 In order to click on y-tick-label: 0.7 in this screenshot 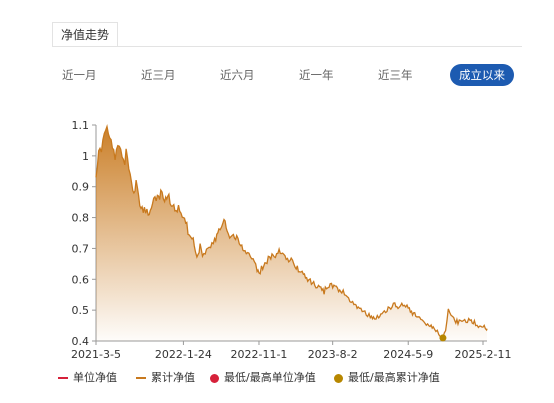, I will do `click(81, 248)`.